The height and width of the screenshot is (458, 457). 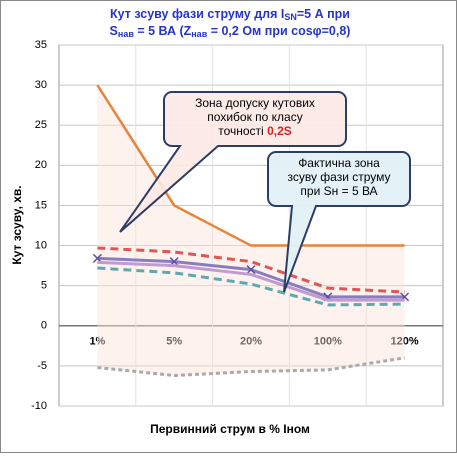 What do you see at coordinates (41, 205) in the screenshot?
I see `y-tick-label: 15` at bounding box center [41, 205].